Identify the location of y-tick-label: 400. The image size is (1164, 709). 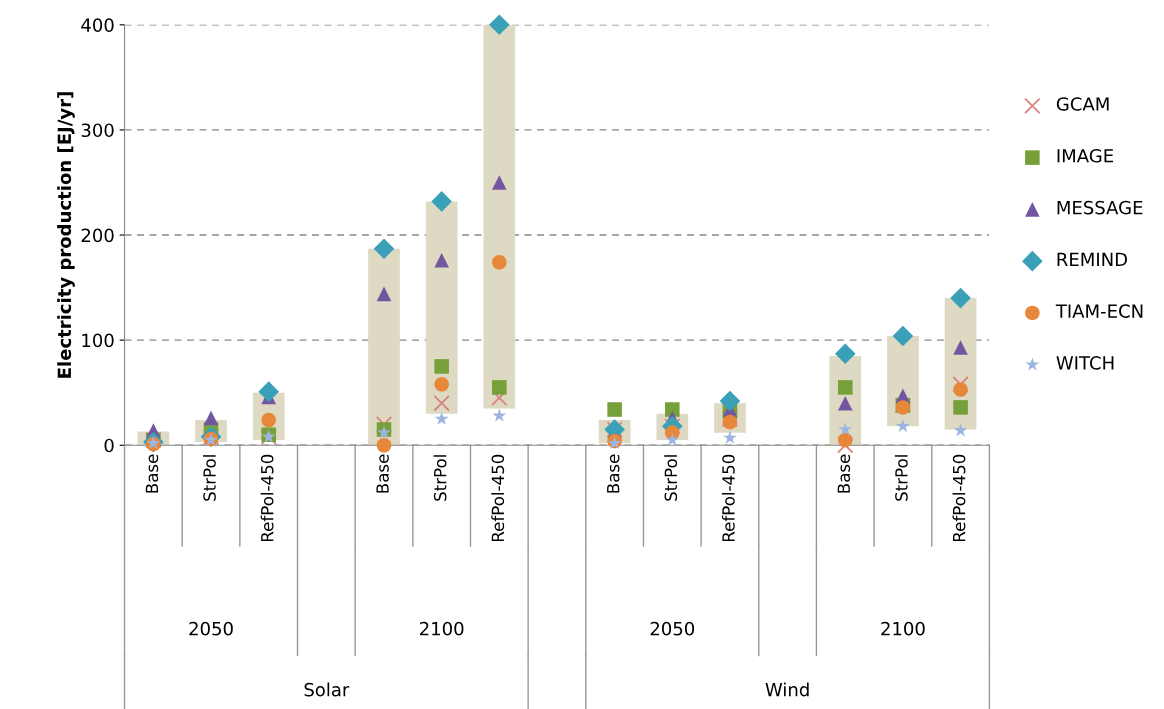
(97, 25).